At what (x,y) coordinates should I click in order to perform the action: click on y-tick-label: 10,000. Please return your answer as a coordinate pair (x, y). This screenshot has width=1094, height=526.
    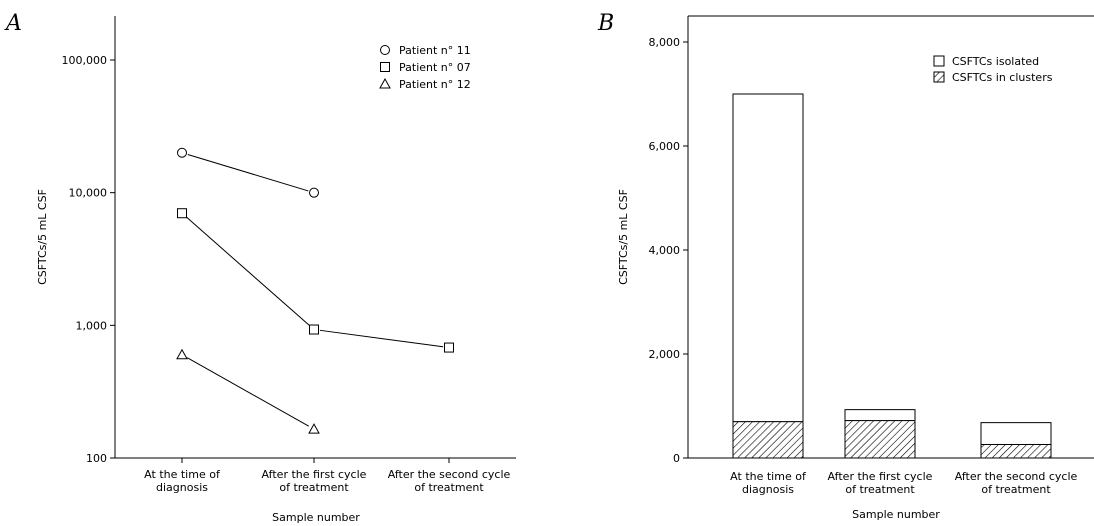
    Looking at the image, I should click on (88, 193).